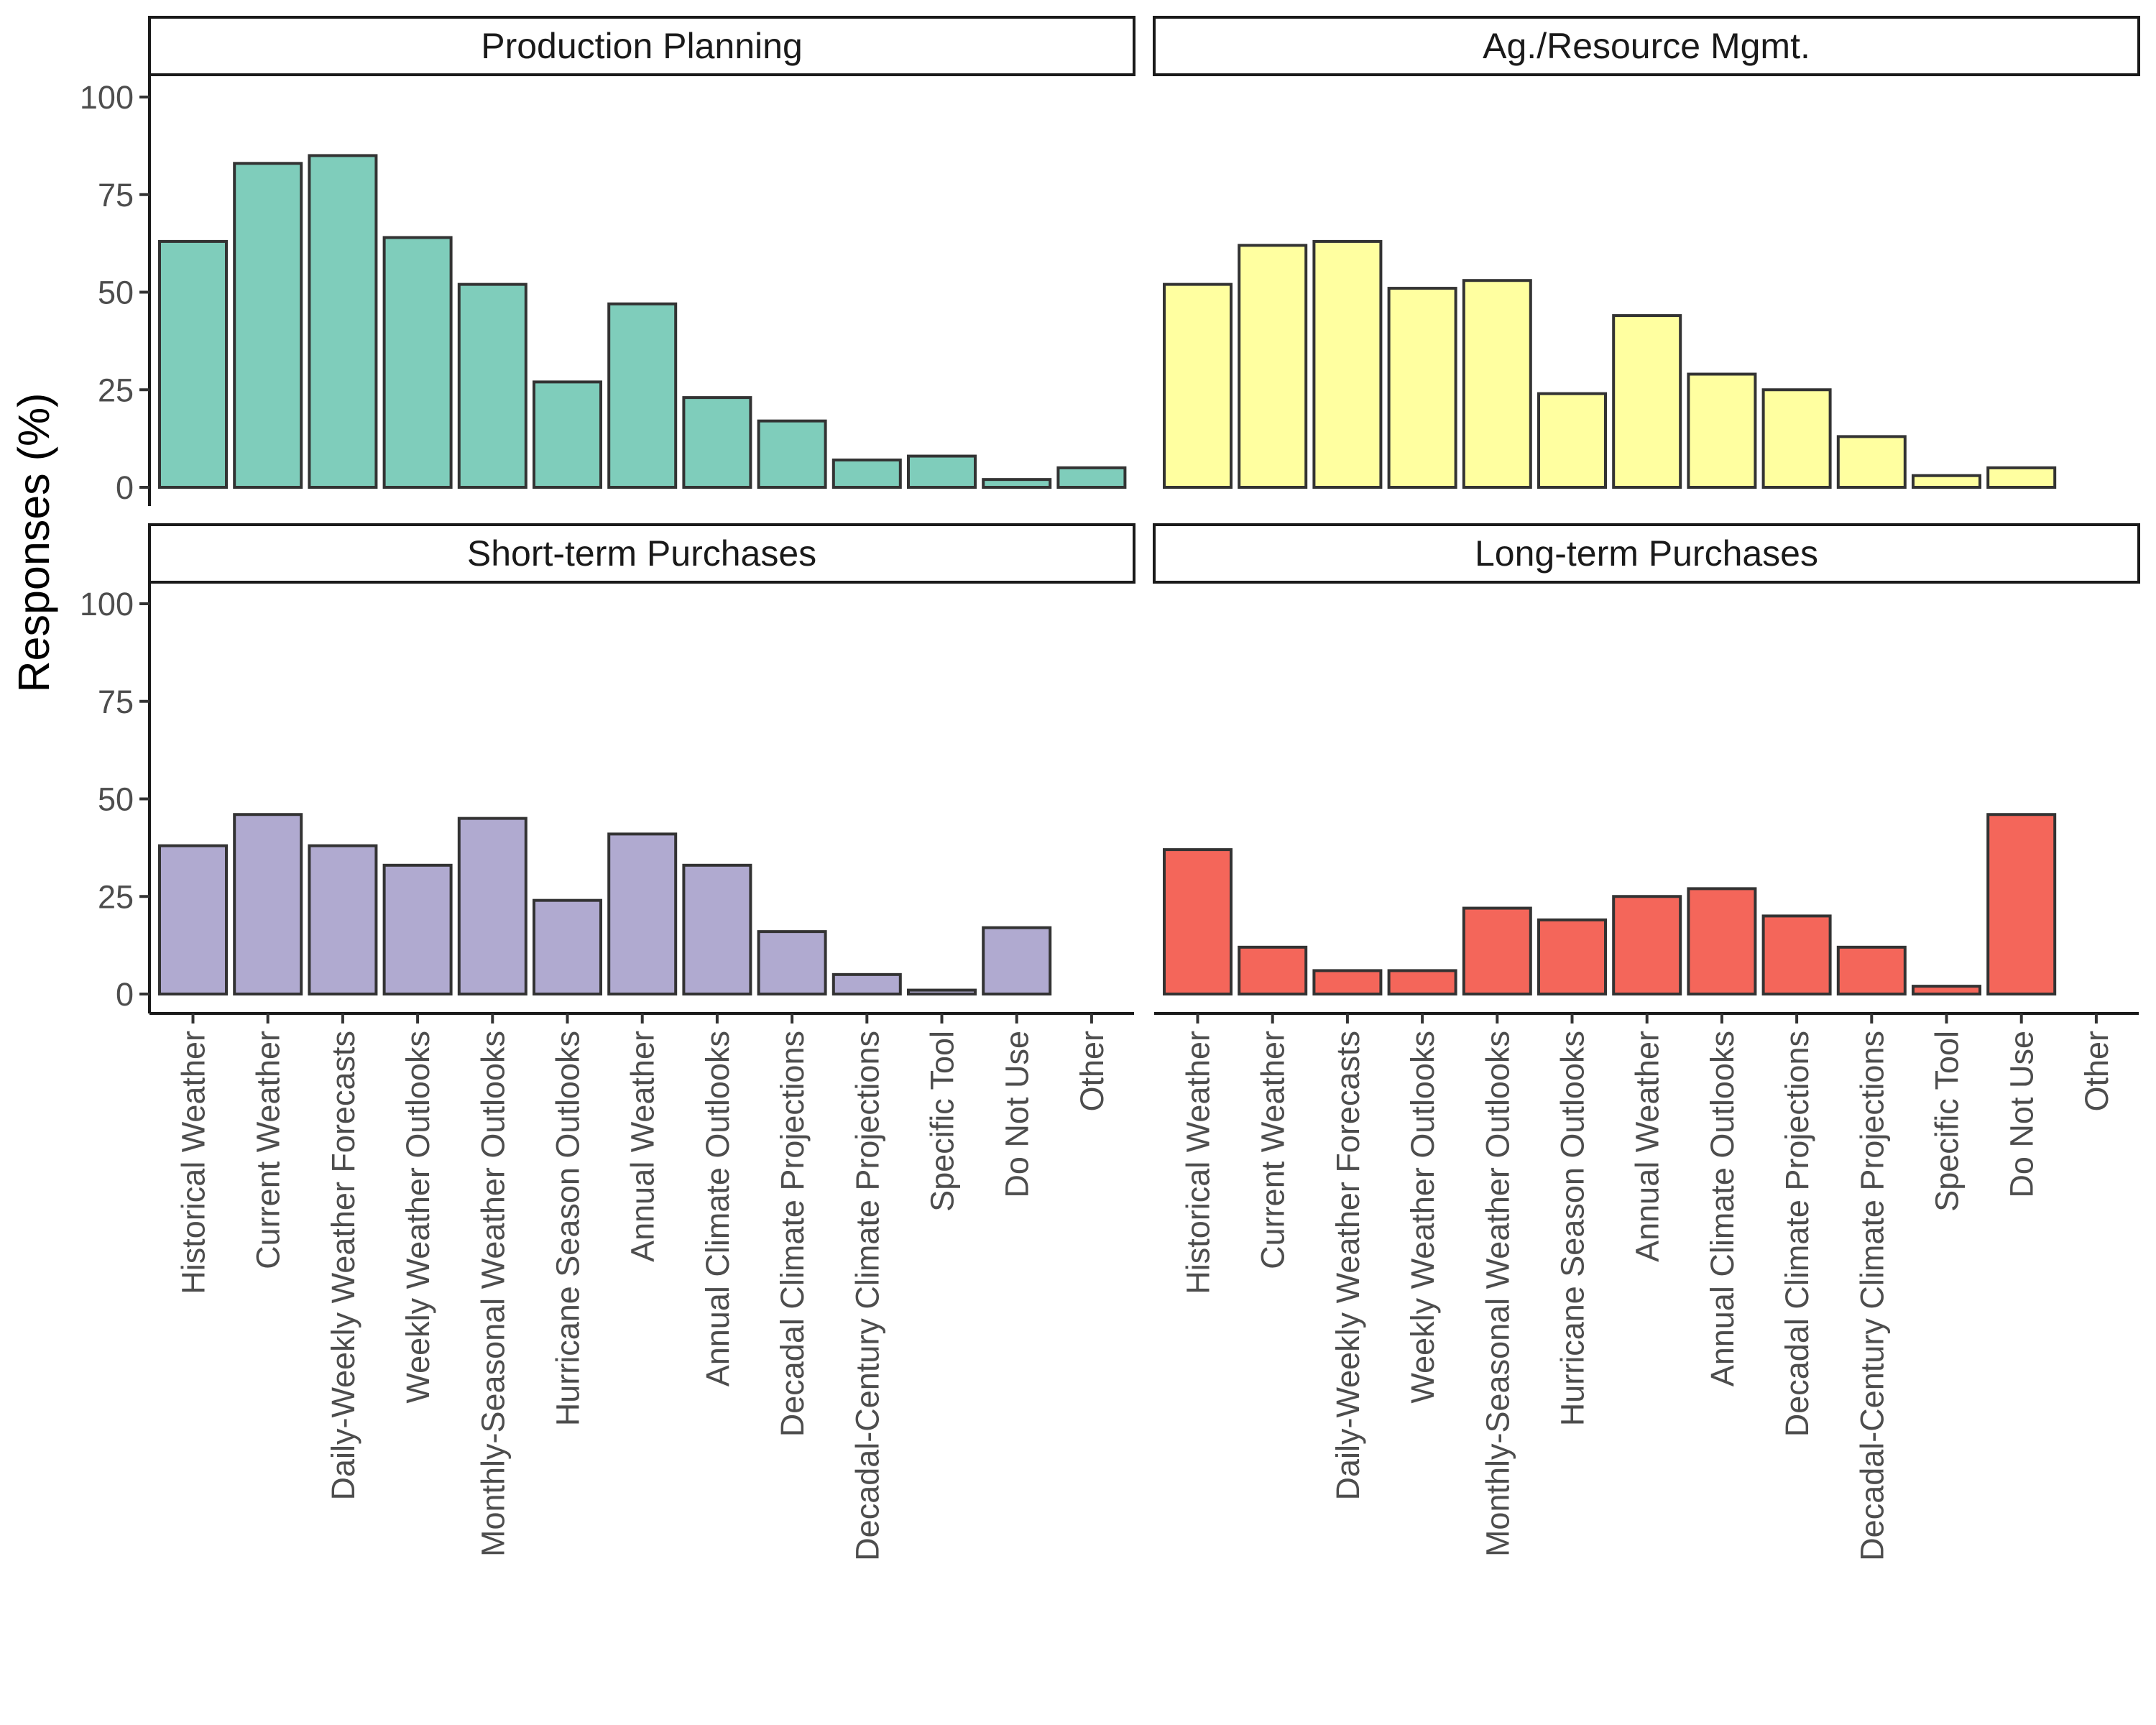 This screenshot has height=1725, width=2156. I want to click on facet-strip-label: Production Planning, so click(642, 46).